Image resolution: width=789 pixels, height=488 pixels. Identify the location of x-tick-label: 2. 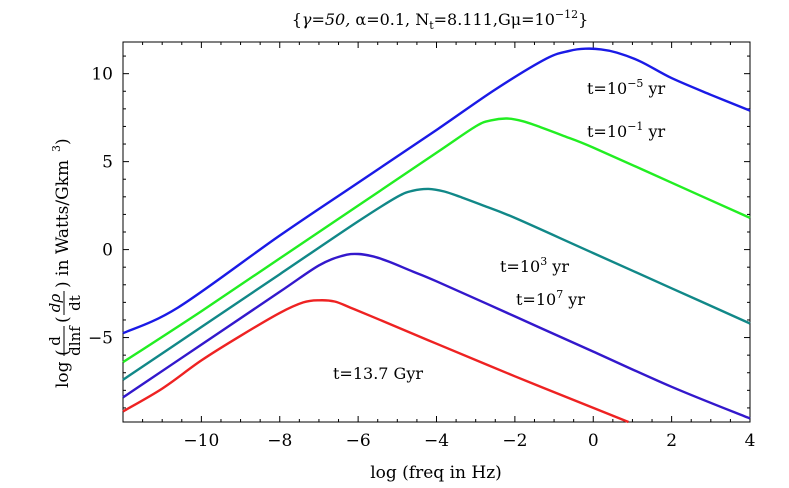
(671, 441).